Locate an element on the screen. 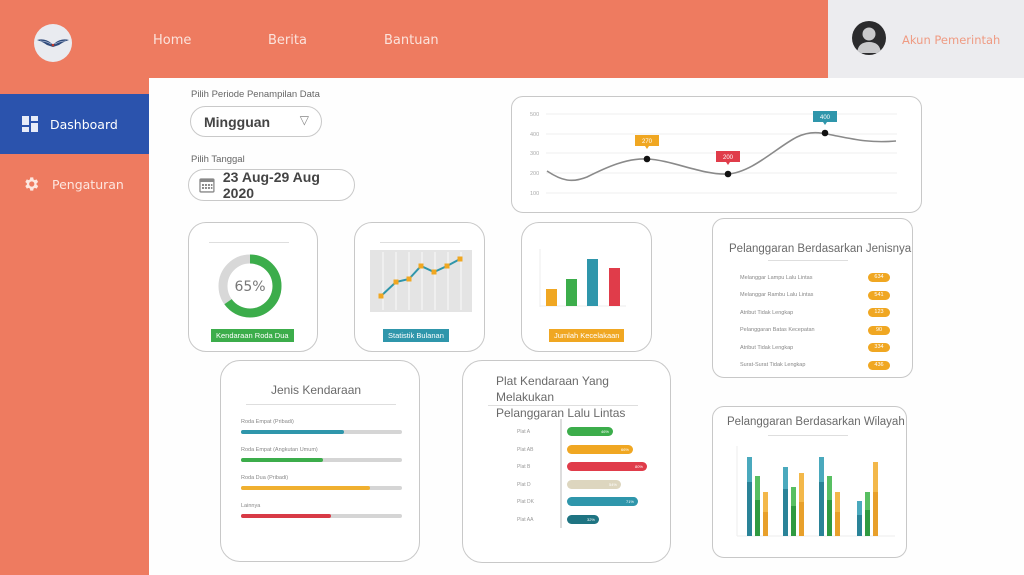  y-tick: 500 is located at coordinates (534, 115).